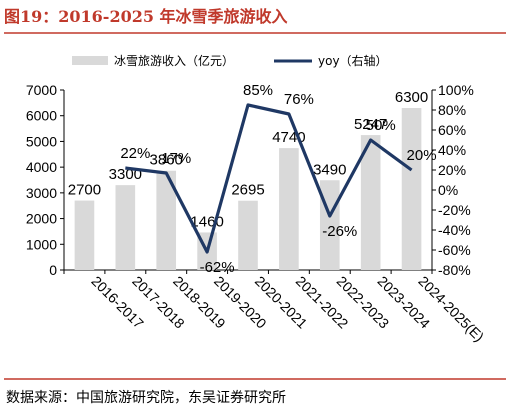 This screenshot has height=413, width=510. I want to click on yoy-value-label: -26%, so click(339, 231).